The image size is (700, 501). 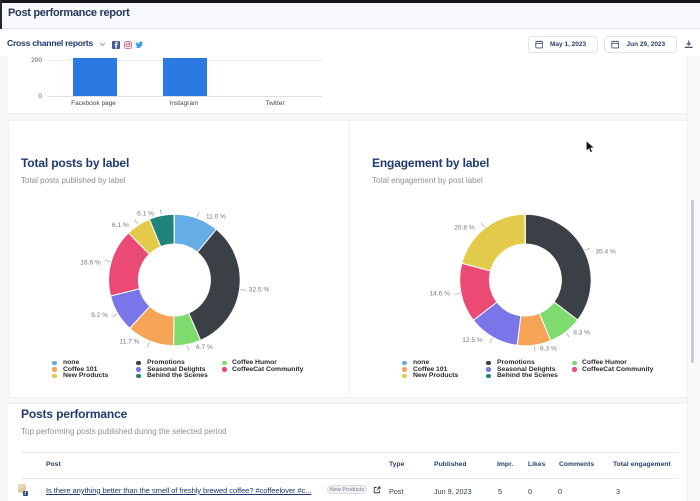 What do you see at coordinates (439, 294) in the screenshot?
I see `svg-text: 14.6 %` at bounding box center [439, 294].